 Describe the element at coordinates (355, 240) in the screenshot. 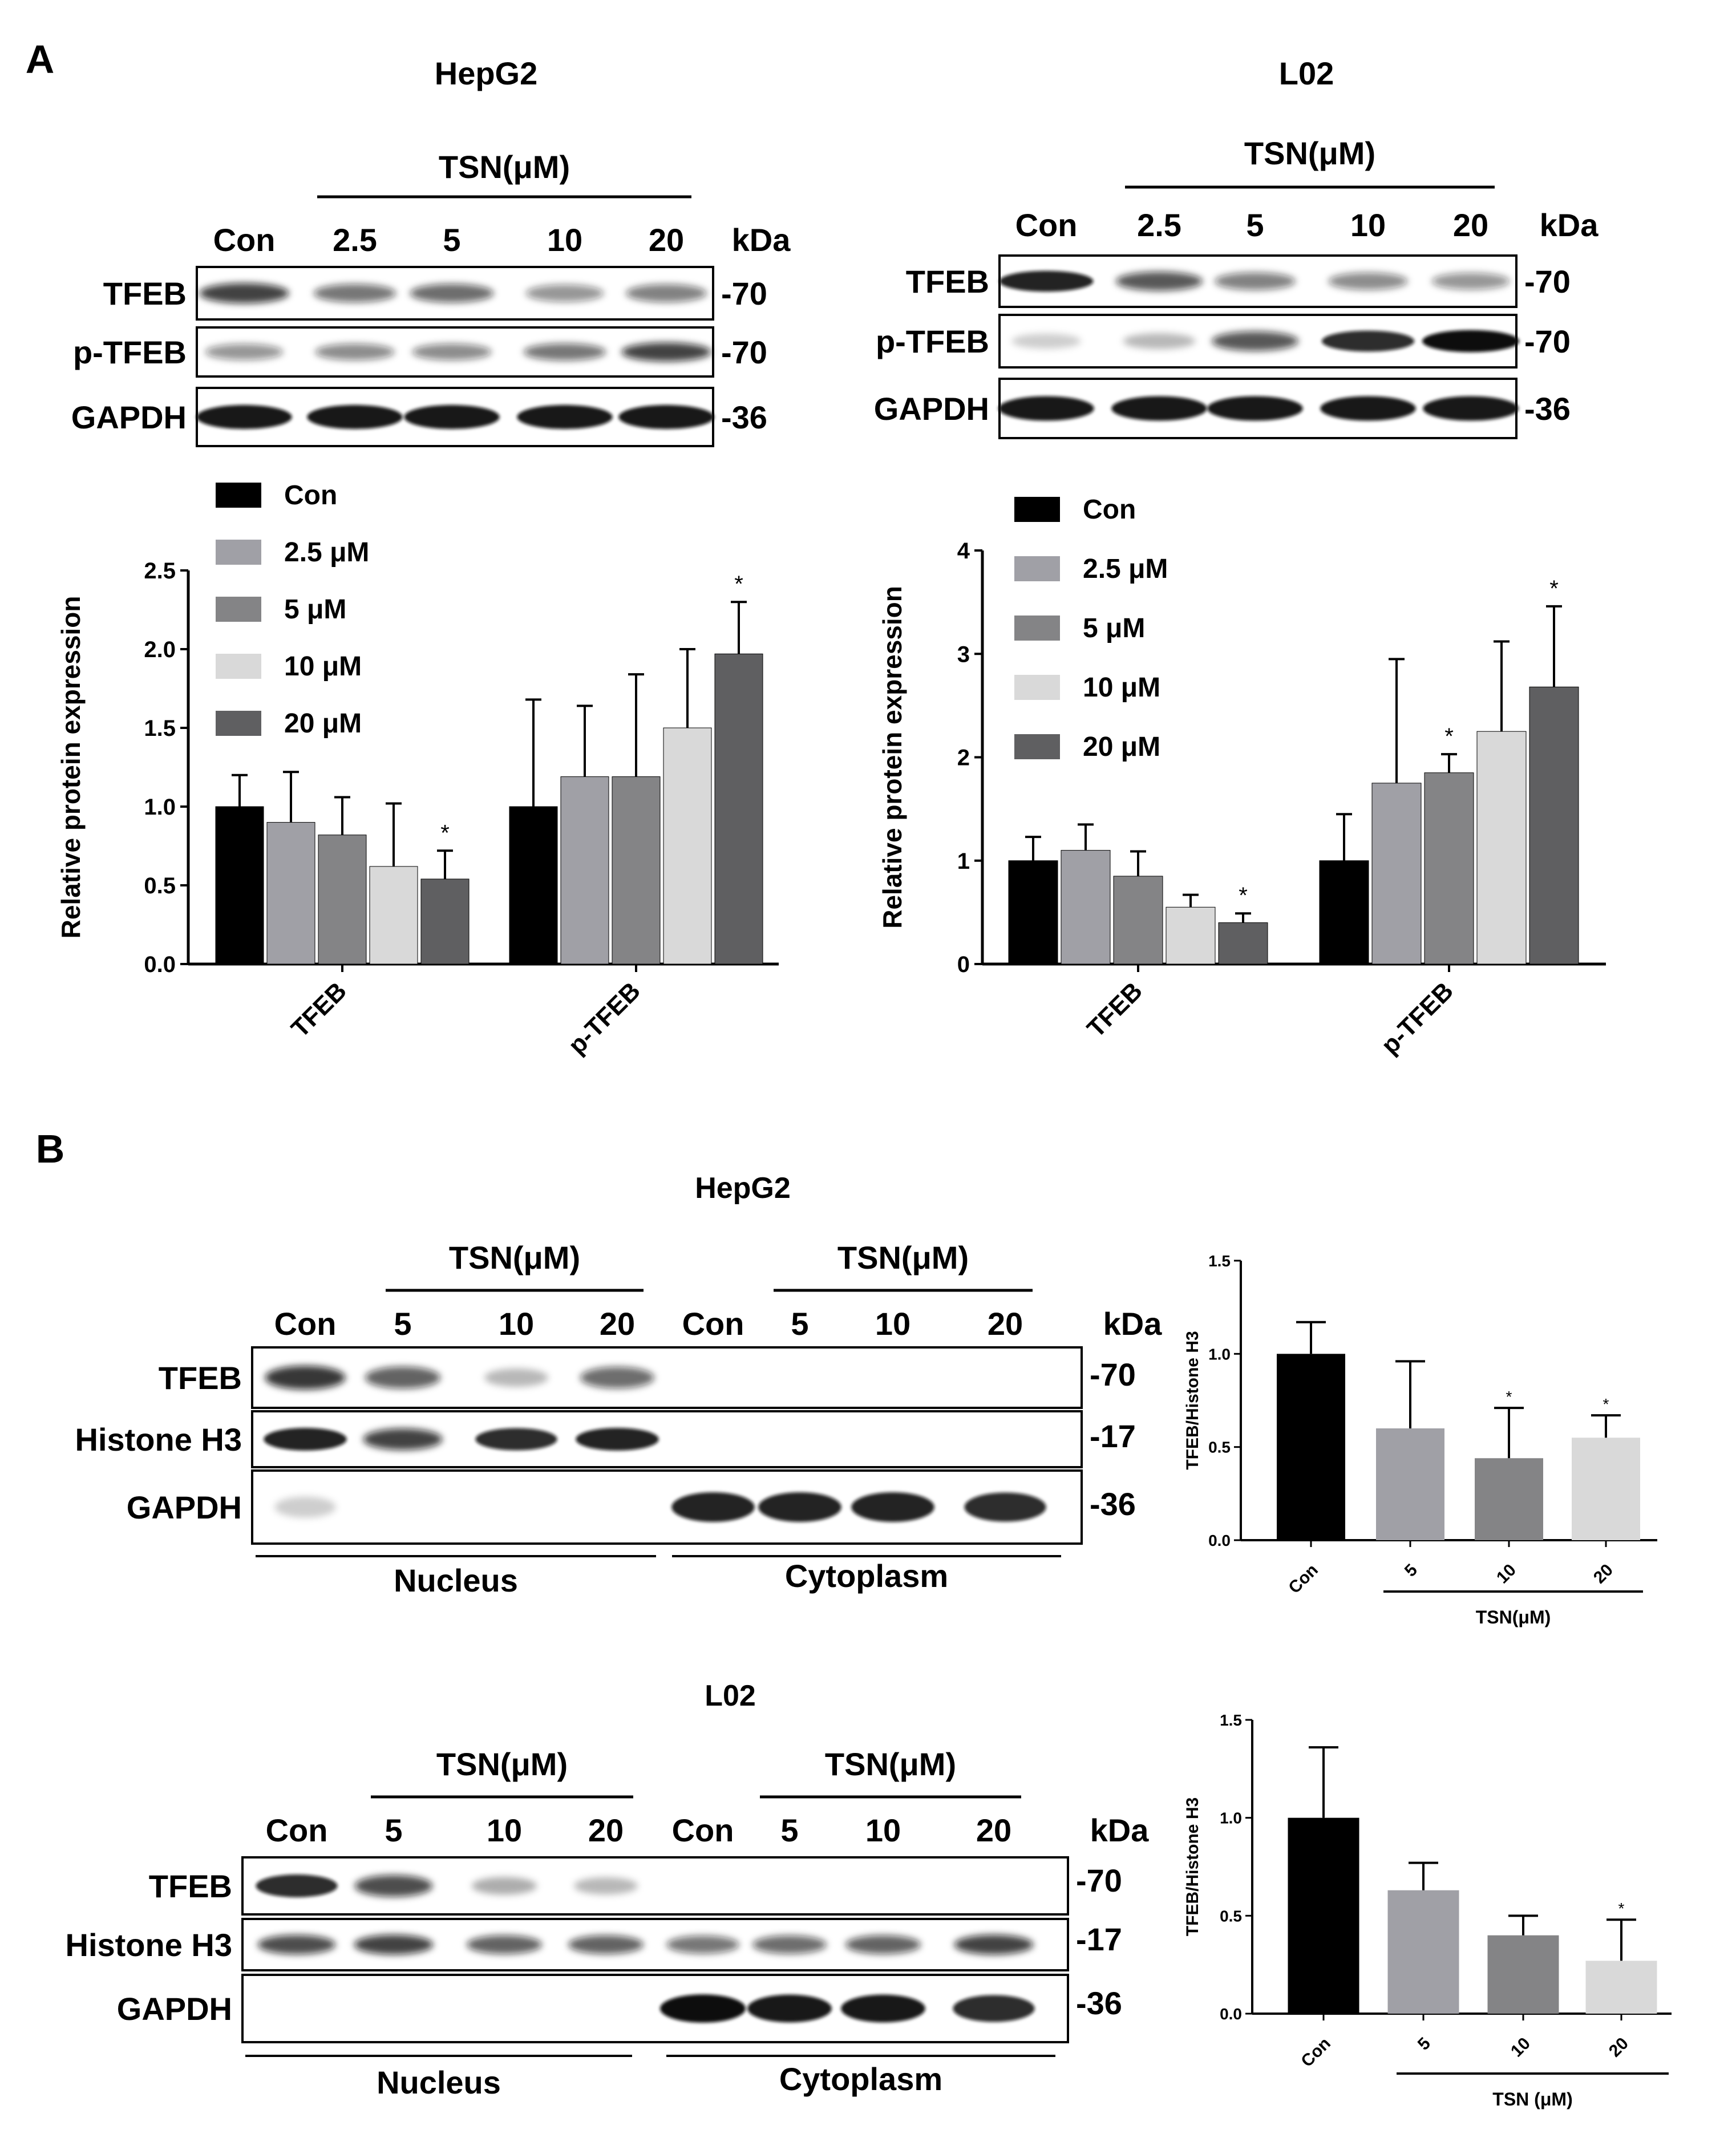

I see `lane-label: 2.5` at that location.